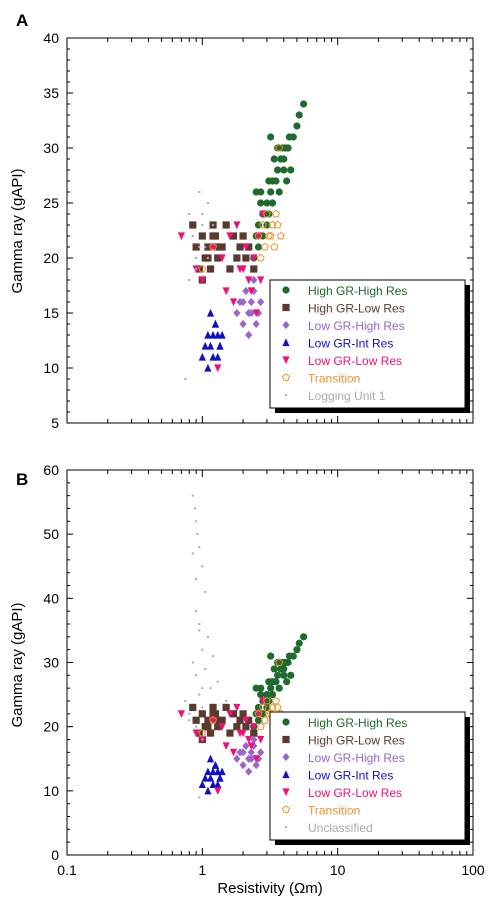 The width and height of the screenshot is (503, 912). Describe the element at coordinates (202, 870) in the screenshot. I see `x-tick-label: 1` at that location.